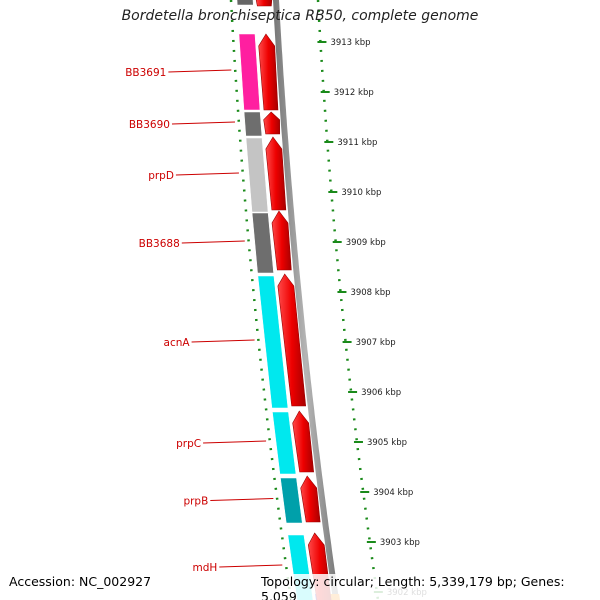  I want to click on outer-dotted-track, so click(348, 300).